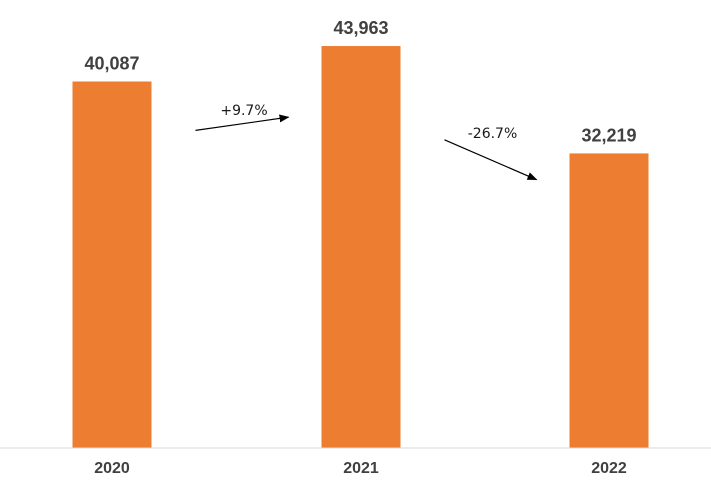  Describe the element at coordinates (112, 264) in the screenshot. I see `bar-2020` at that location.